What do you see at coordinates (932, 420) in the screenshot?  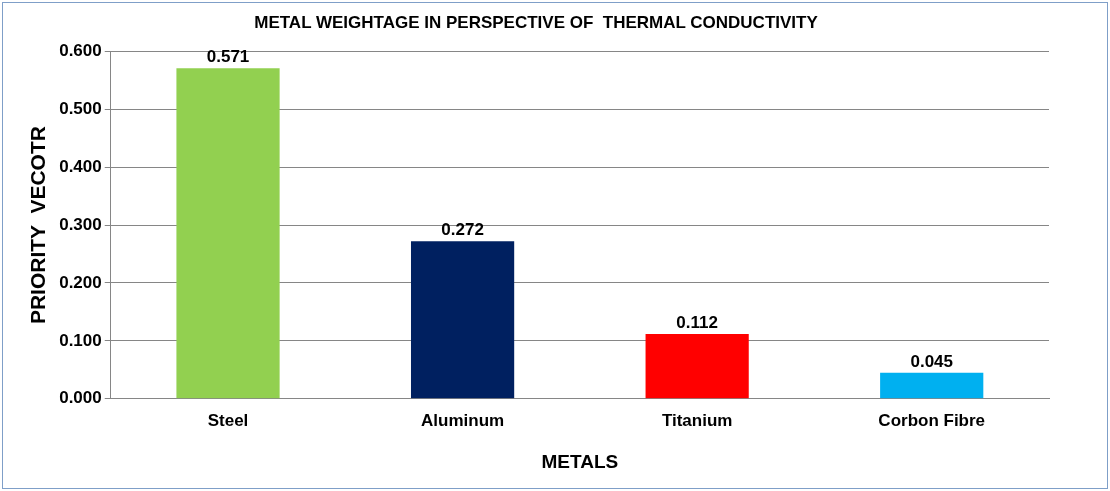 I see `x-tick-label: Corbon Fibre` at bounding box center [932, 420].